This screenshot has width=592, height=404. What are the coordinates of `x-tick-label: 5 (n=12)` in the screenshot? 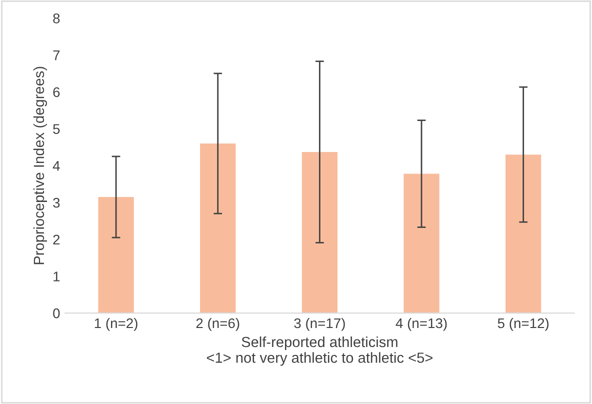 It's located at (523, 324).